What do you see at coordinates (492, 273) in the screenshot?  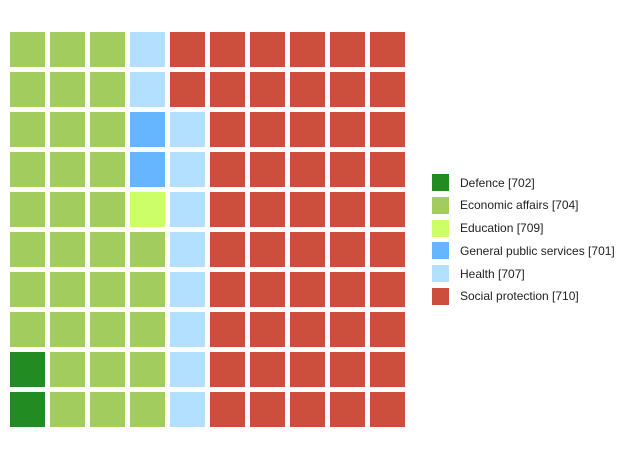 I see `legend-label: Health [707]` at bounding box center [492, 273].